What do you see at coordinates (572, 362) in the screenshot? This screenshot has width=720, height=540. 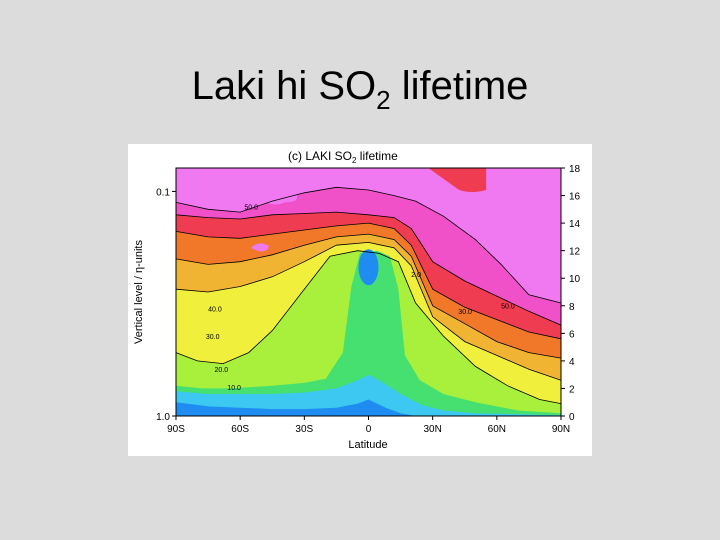 I see `y-right-tick-label: 4` at bounding box center [572, 362].